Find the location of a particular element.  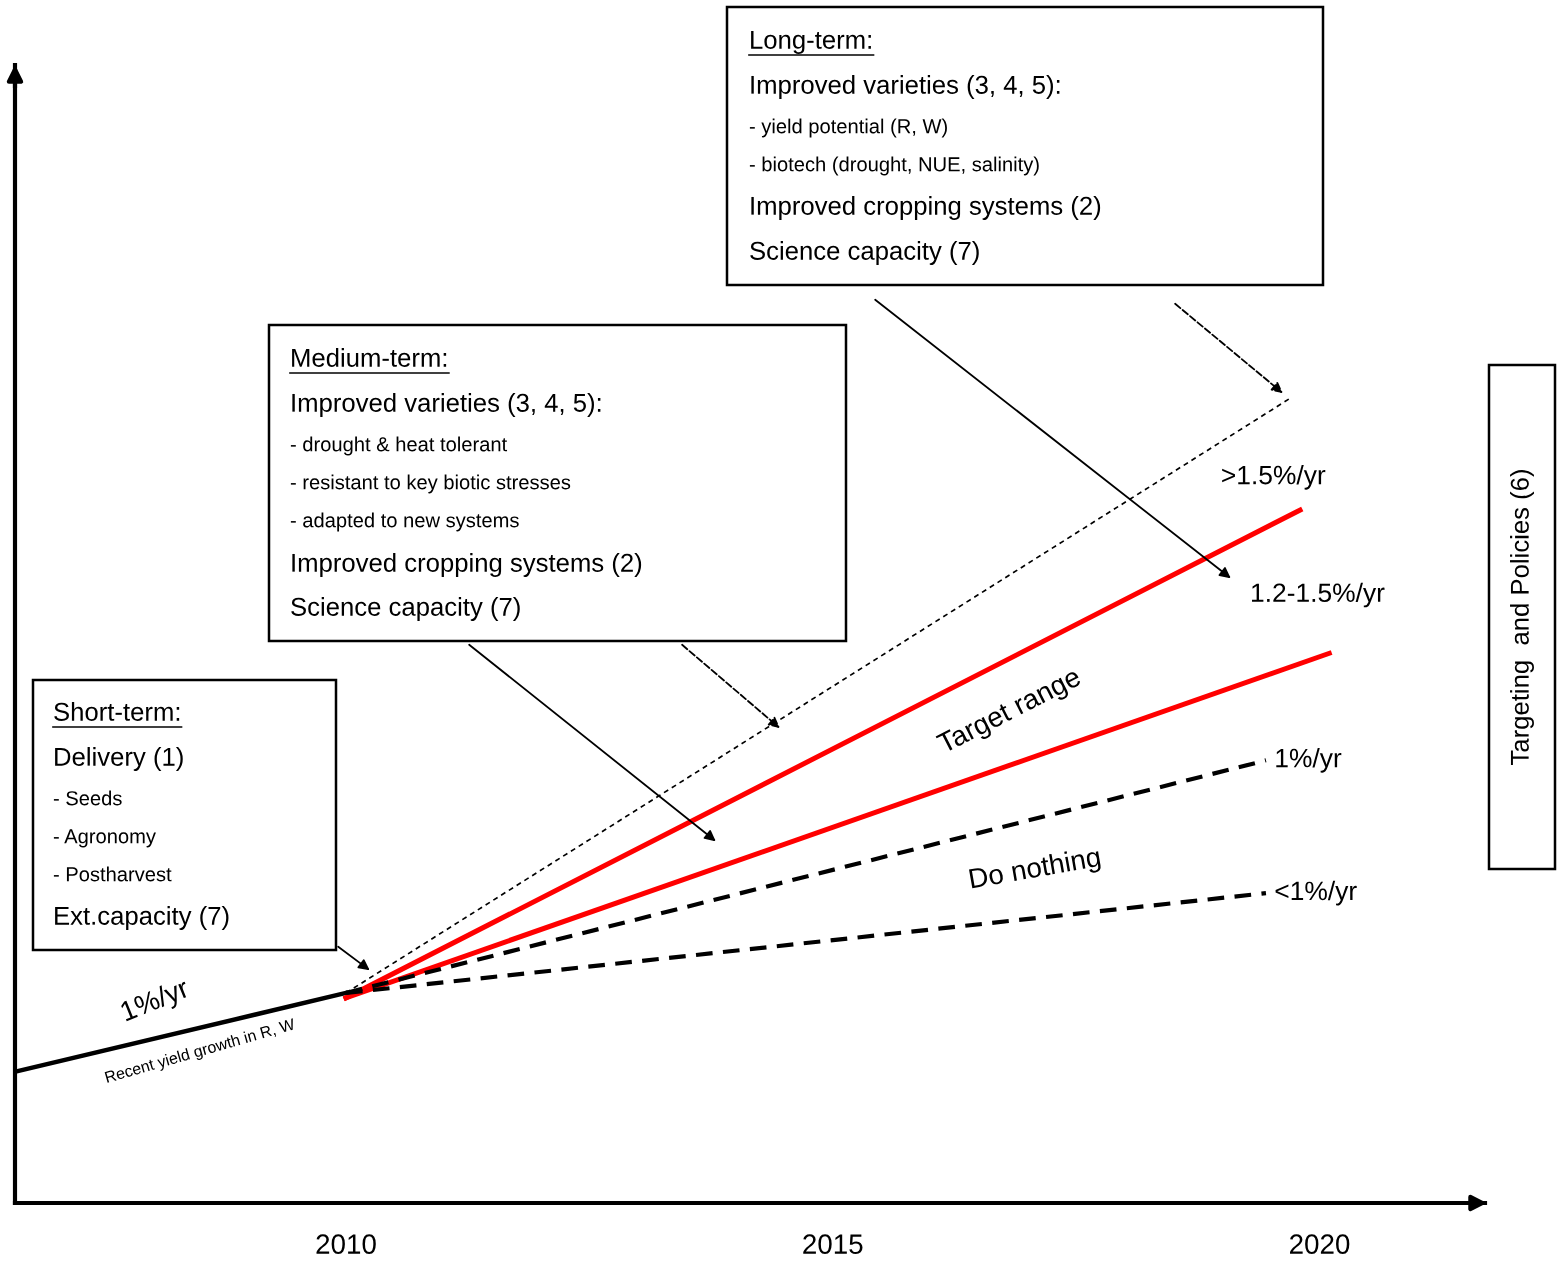

annotation: - adapted to new systems is located at coordinates (404, 522).